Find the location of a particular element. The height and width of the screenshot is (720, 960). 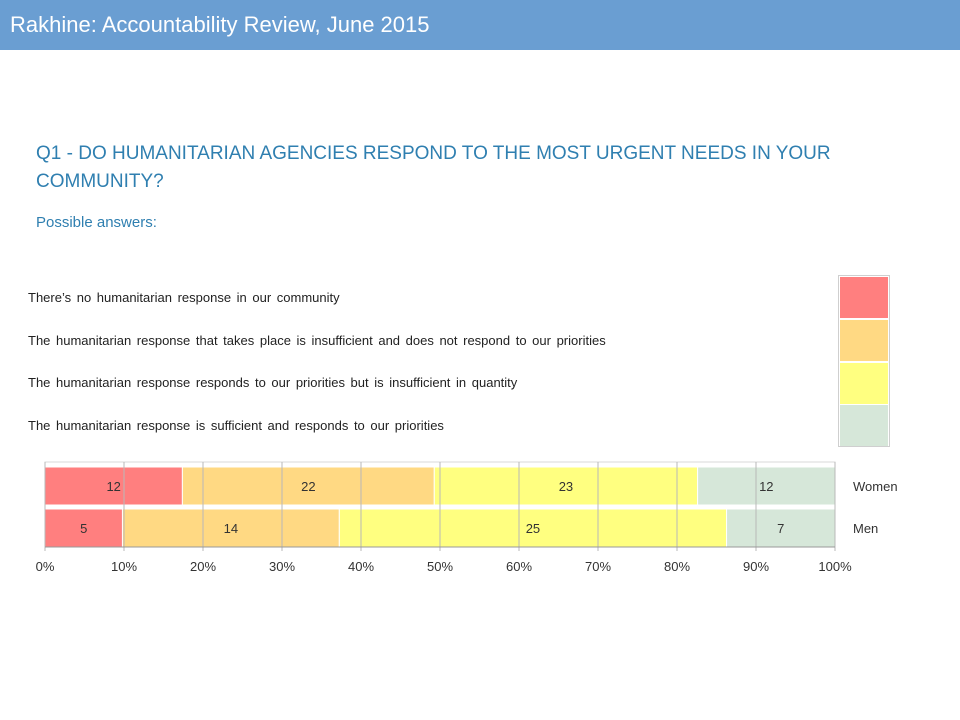

x-tick-label-3: 30% is located at coordinates (282, 566).